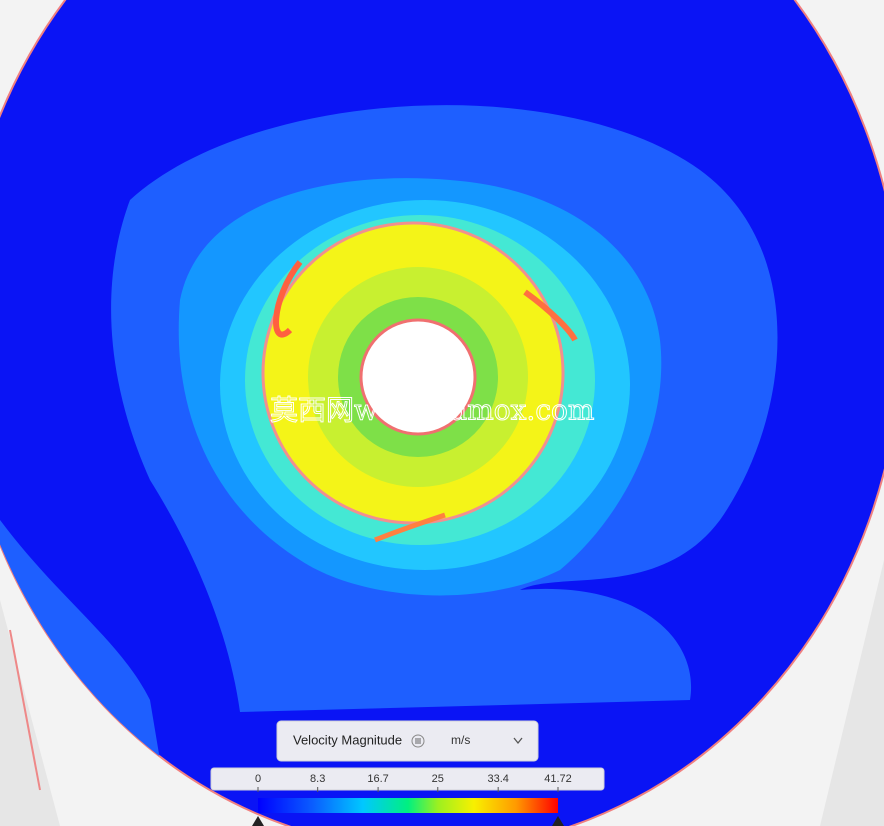 This screenshot has width=884, height=826. I want to click on shaft-hole, so click(418, 377).